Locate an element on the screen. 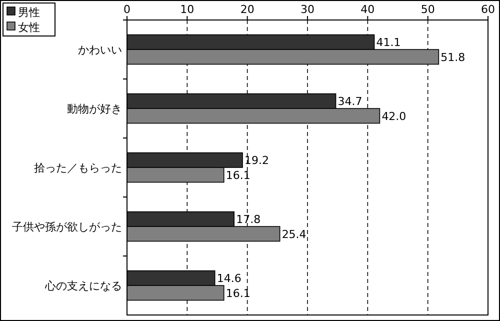  data-label: 14.6 is located at coordinates (229, 279).